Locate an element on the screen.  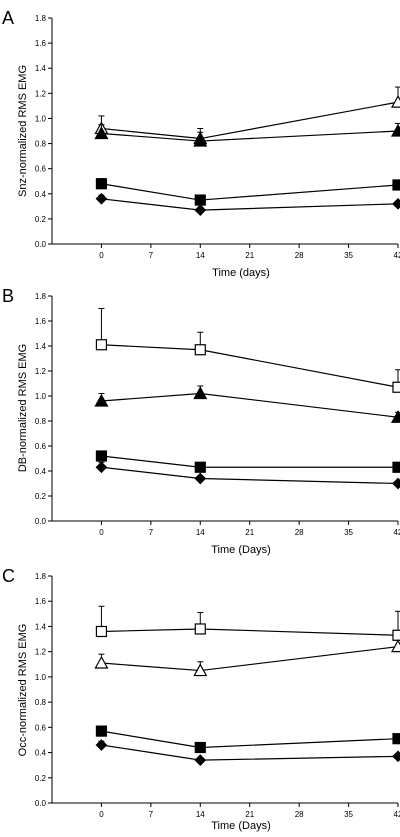
panel-label: C is located at coordinates (8, 576).